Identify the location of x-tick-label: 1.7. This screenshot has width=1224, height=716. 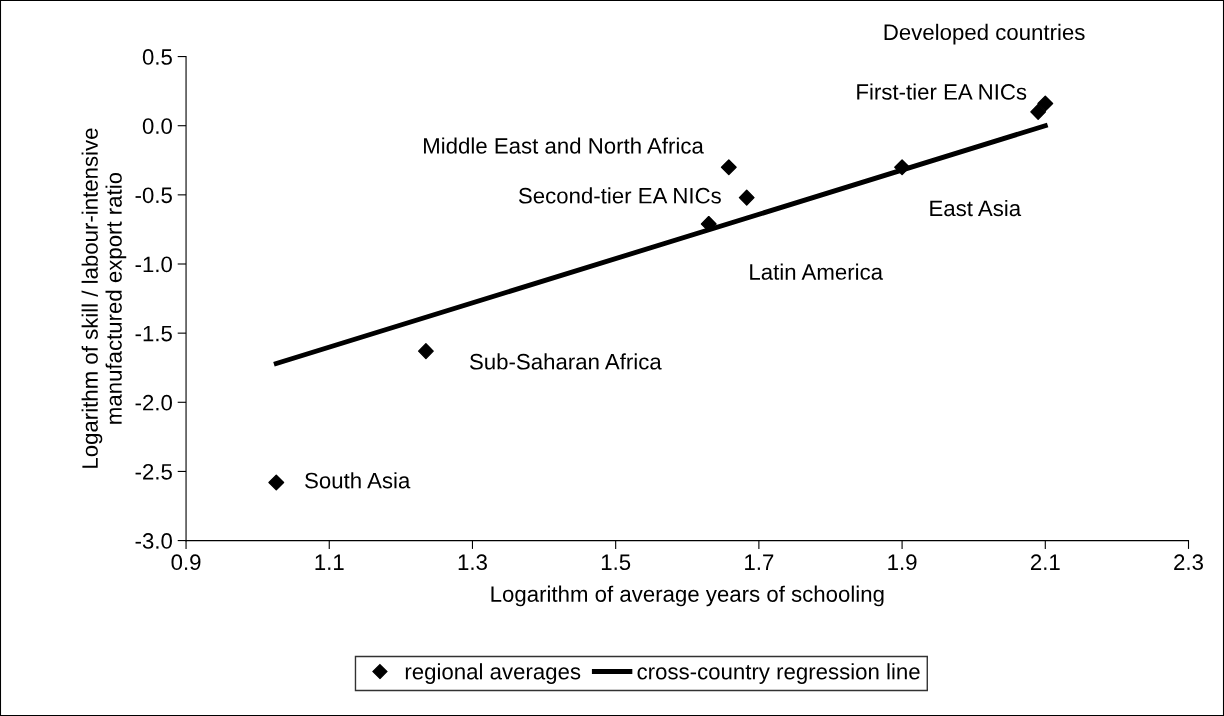
(759, 562).